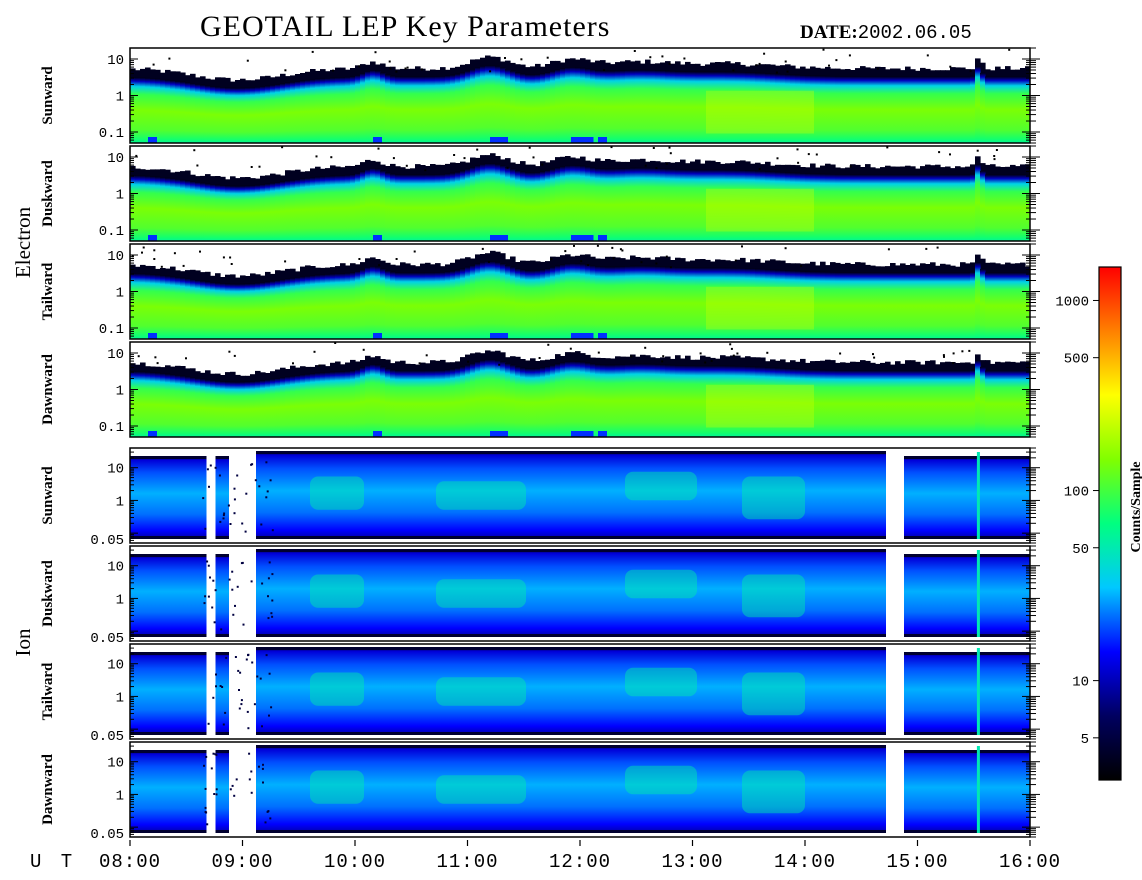 Image resolution: width=1142 pixels, height=880 pixels. What do you see at coordinates (829, 32) in the screenshot?
I see `date-label: DATE:` at bounding box center [829, 32].